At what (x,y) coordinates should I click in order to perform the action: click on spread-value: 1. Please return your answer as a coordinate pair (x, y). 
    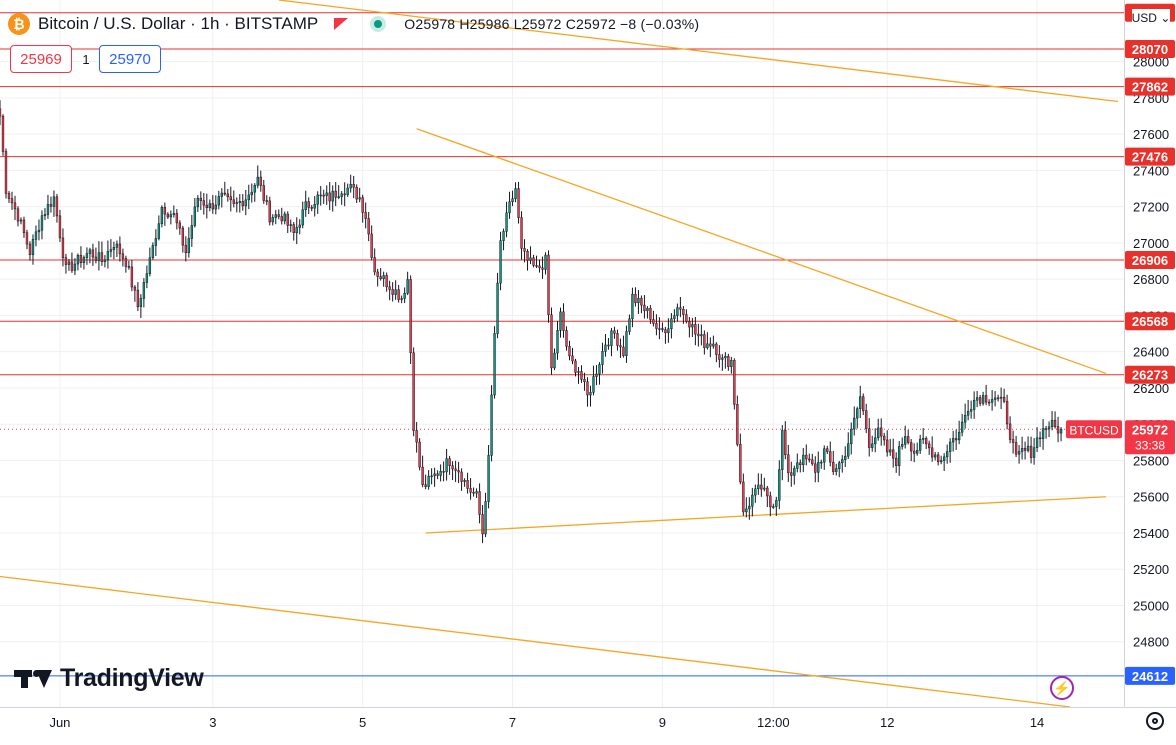
    Looking at the image, I should click on (86, 59).